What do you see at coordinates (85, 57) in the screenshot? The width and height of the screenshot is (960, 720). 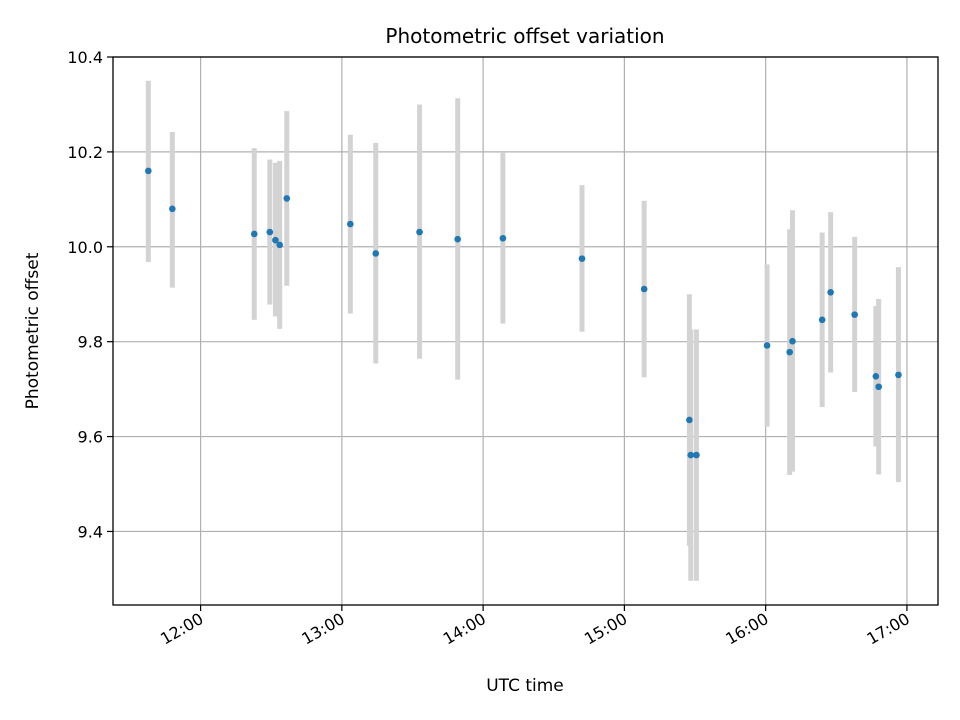 I see `y-tick-label: 10.4` at bounding box center [85, 57].